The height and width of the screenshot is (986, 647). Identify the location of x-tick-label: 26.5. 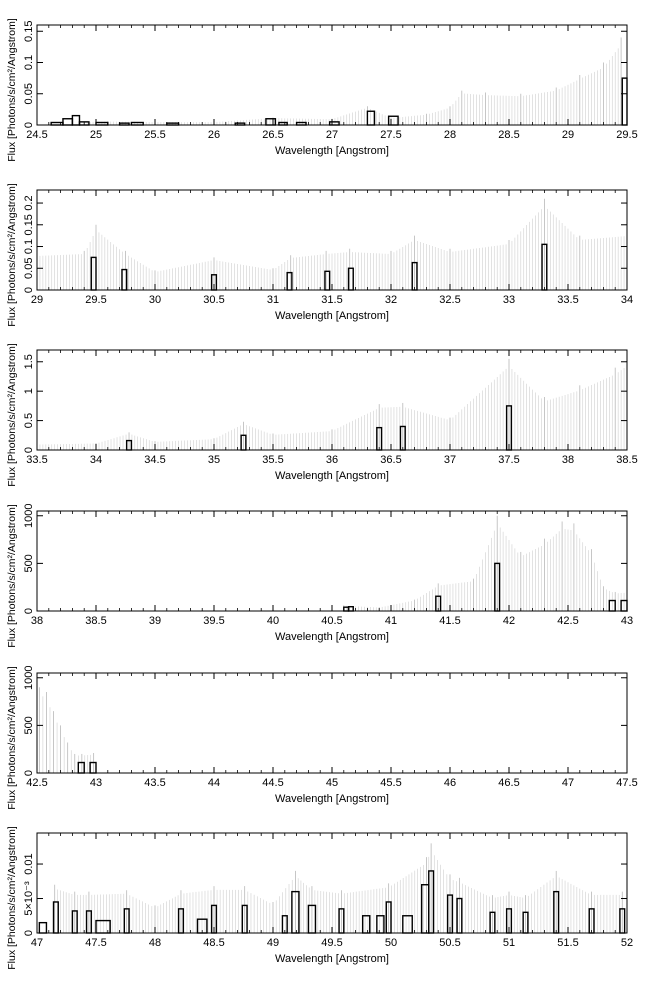
(272, 135).